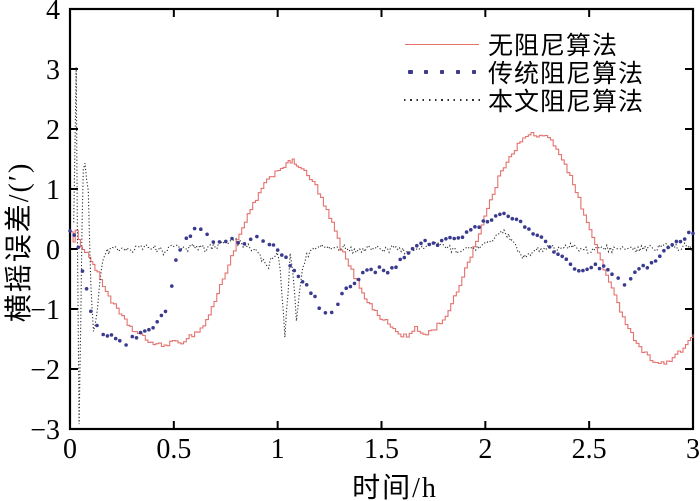  Describe the element at coordinates (442, 72) in the screenshot. I see `legend-sample-blue-dots-icon` at that location.